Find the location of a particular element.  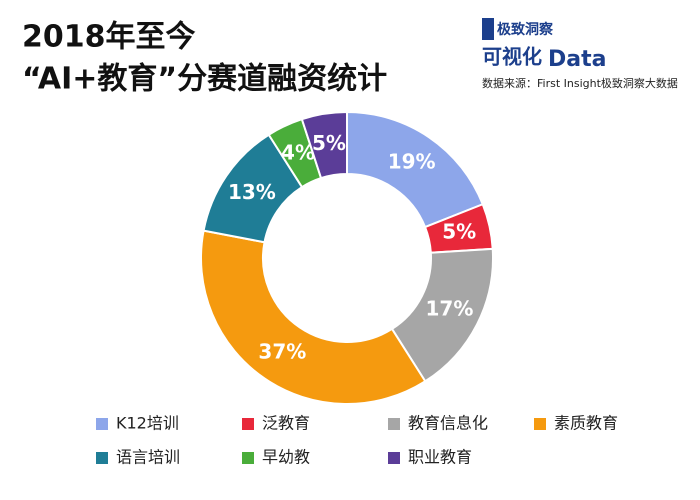

legend-label: 素质教育 is located at coordinates (586, 423).